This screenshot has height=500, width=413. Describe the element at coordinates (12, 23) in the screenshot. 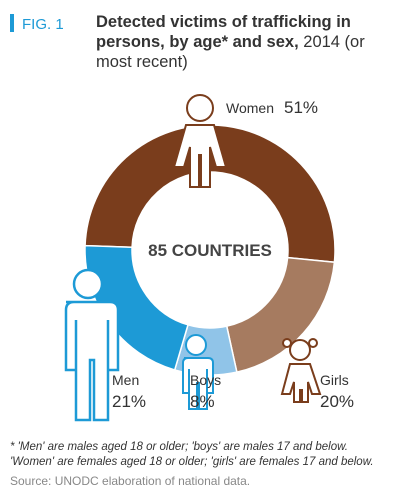

I see `figure-marker` at that location.